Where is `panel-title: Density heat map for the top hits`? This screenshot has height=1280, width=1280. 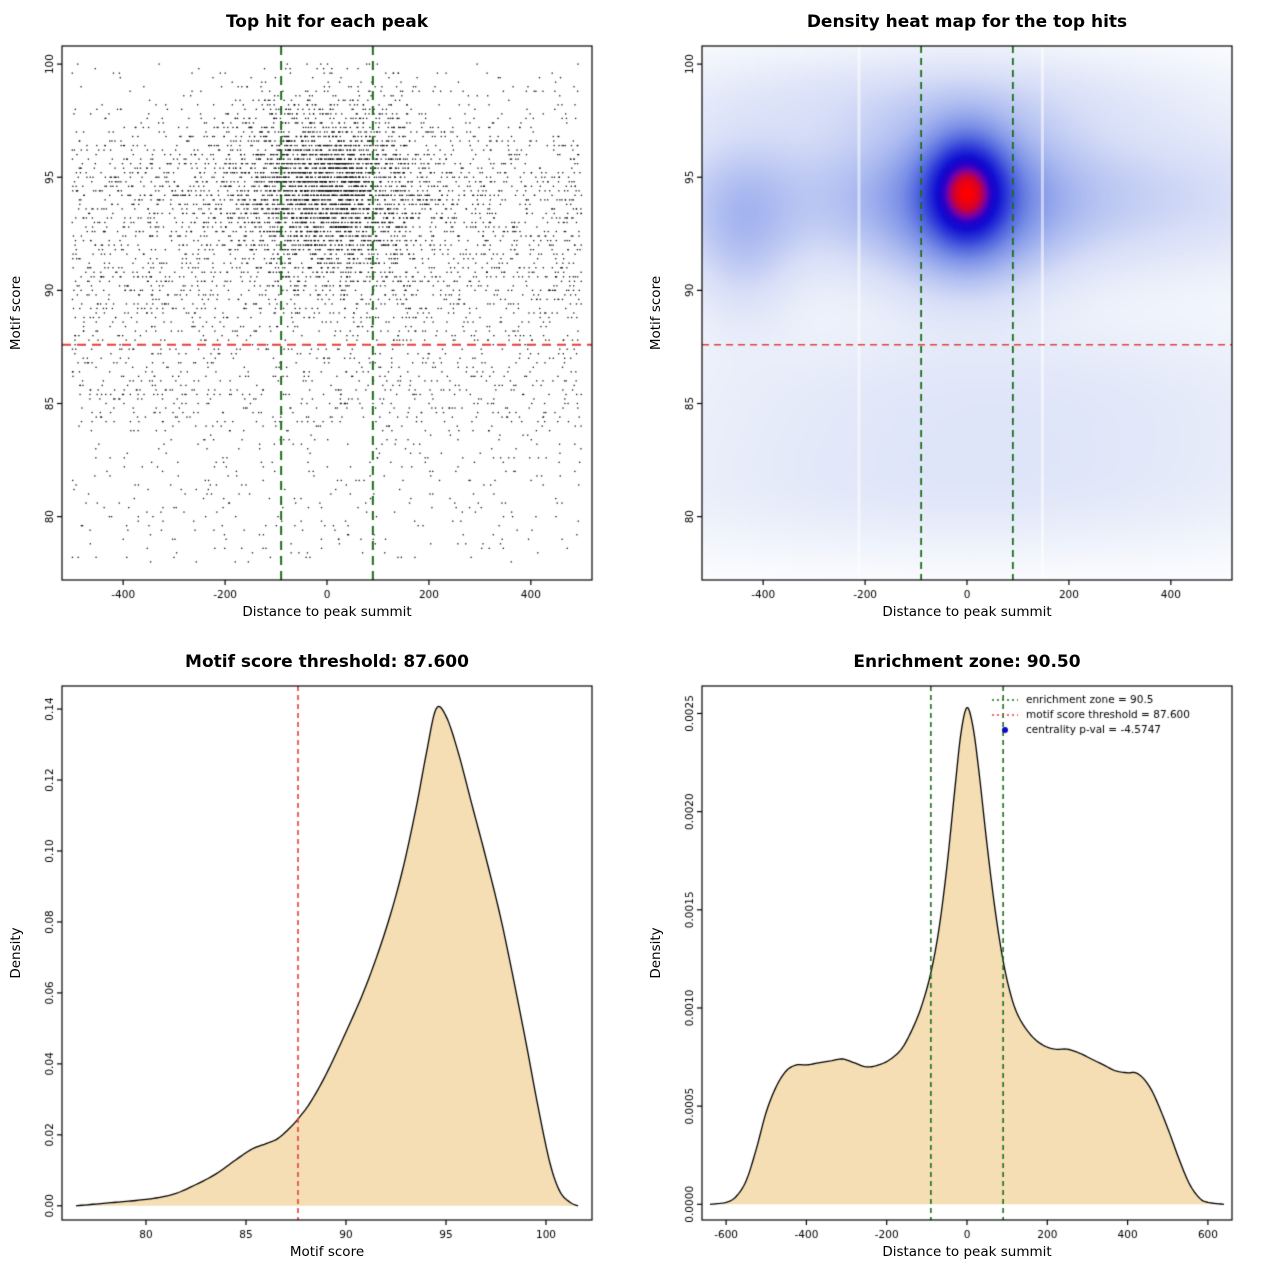 panel-title: Density heat map for the top hits is located at coordinates (967, 22).